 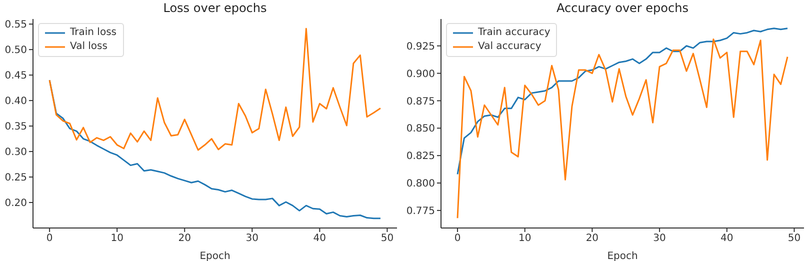 What do you see at coordinates (15, 204) in the screenshot?
I see `y-tick-label: 0.20` at bounding box center [15, 204].